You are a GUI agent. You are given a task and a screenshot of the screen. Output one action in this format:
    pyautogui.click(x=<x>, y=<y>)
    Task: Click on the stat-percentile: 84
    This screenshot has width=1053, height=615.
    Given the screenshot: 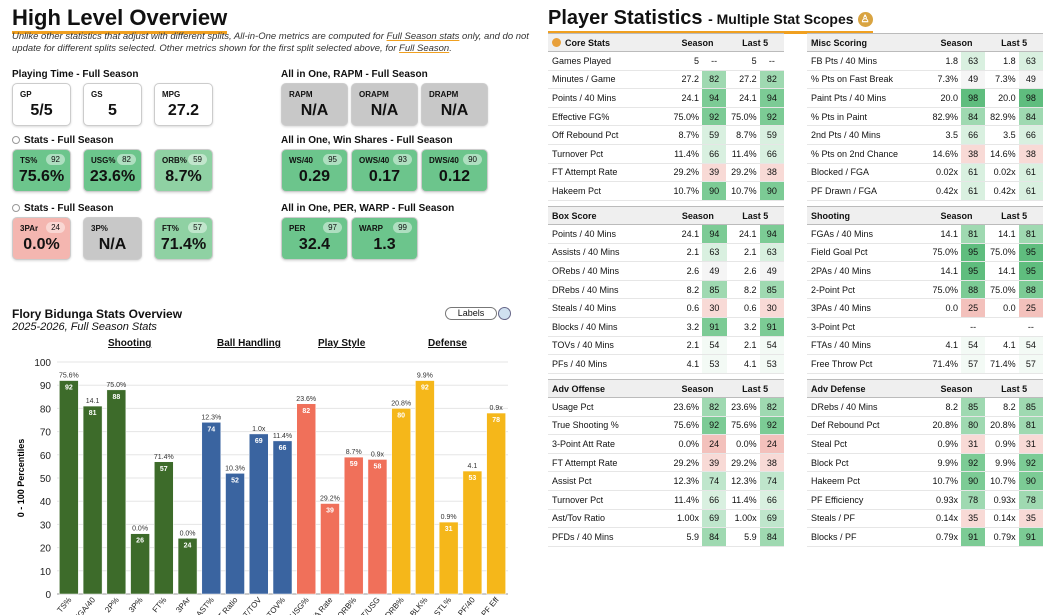 What is the action you would take?
    pyautogui.click(x=1030, y=117)
    